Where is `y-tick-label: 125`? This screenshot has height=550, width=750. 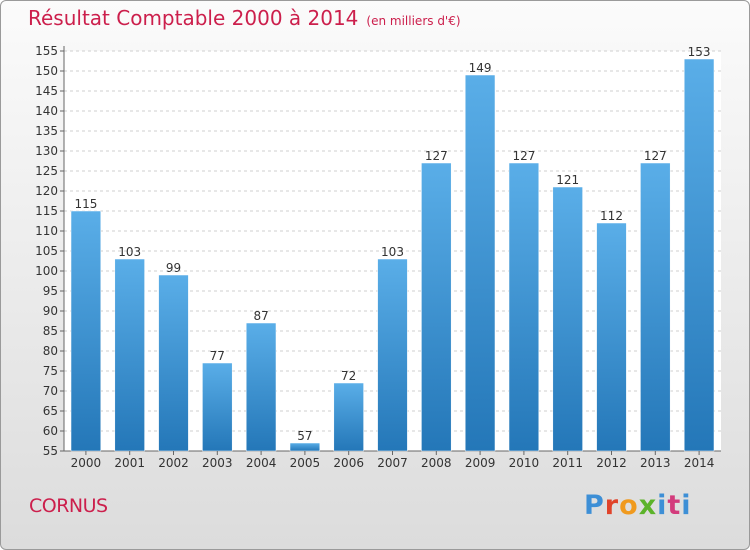
y-tick-label: 125 is located at coordinates (46, 171).